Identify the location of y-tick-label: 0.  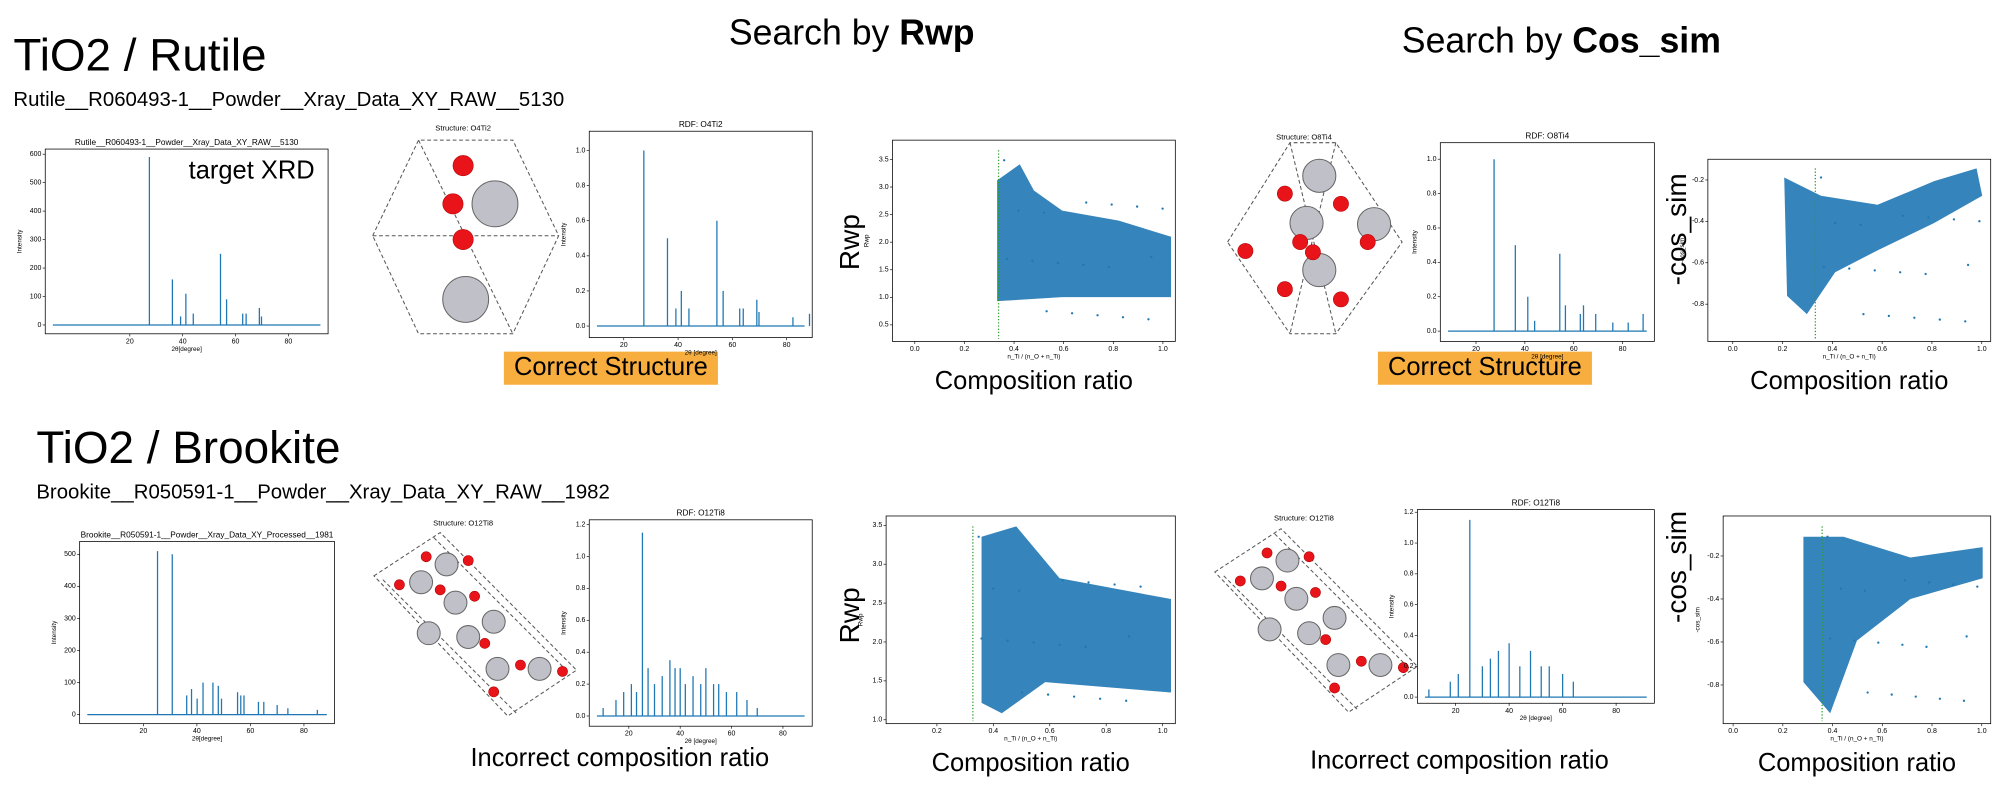
(74, 715).